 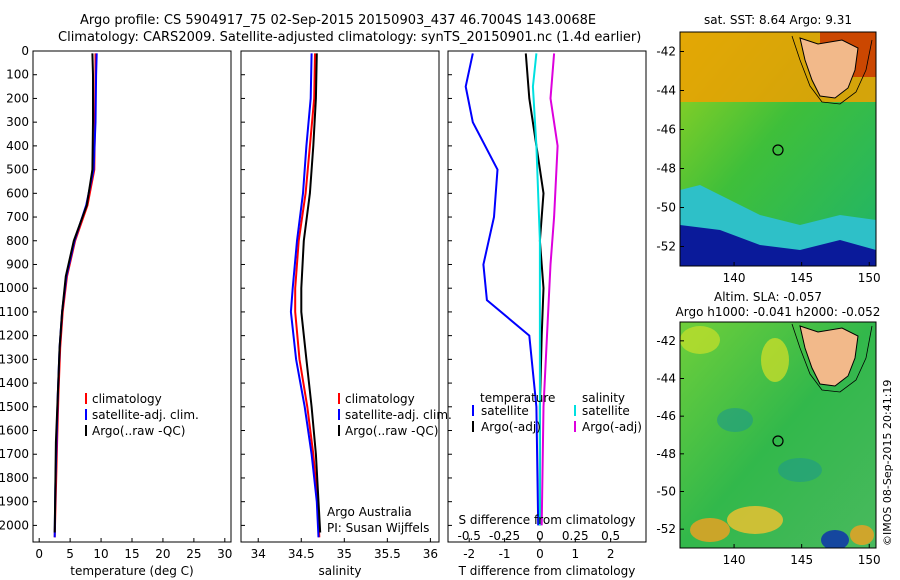 What do you see at coordinates (14, 407) in the screenshot?
I see `depth-tick-label: 1500` at bounding box center [14, 407].